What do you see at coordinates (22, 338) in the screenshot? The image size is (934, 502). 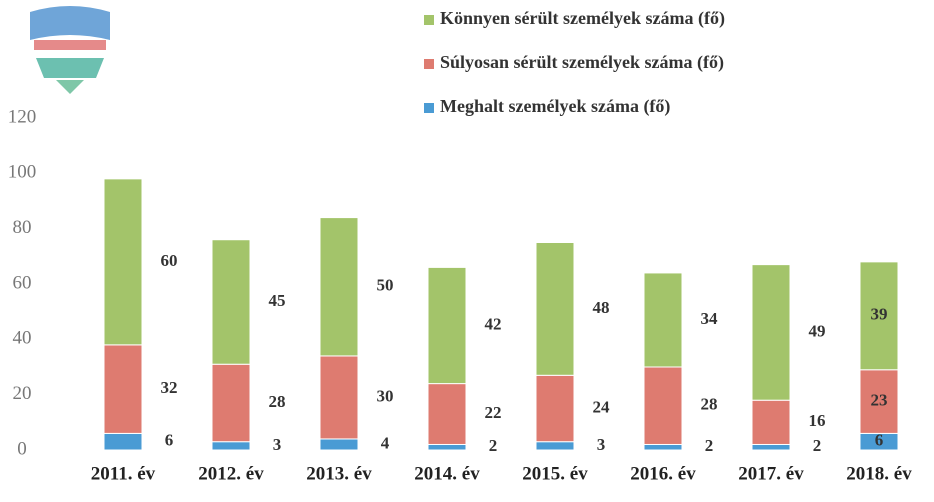 I see `y-tick-label: 40` at bounding box center [22, 338].